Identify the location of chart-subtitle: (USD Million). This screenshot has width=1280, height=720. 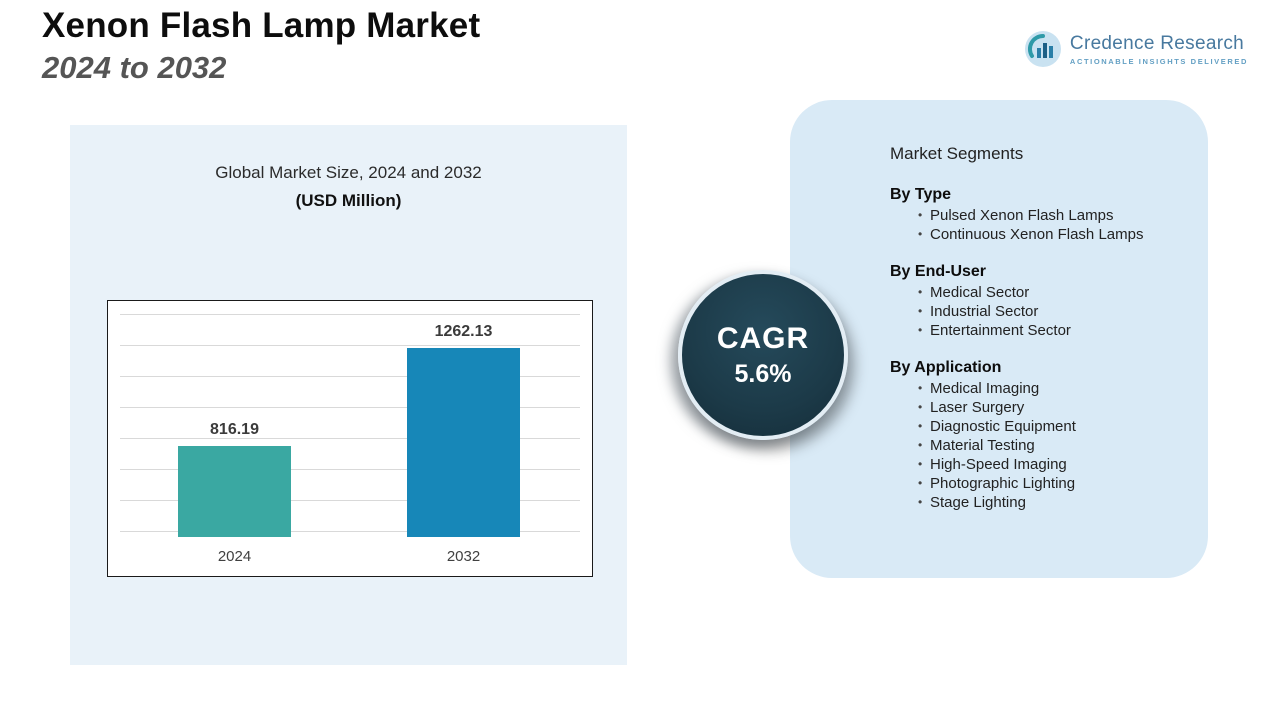
(348, 200).